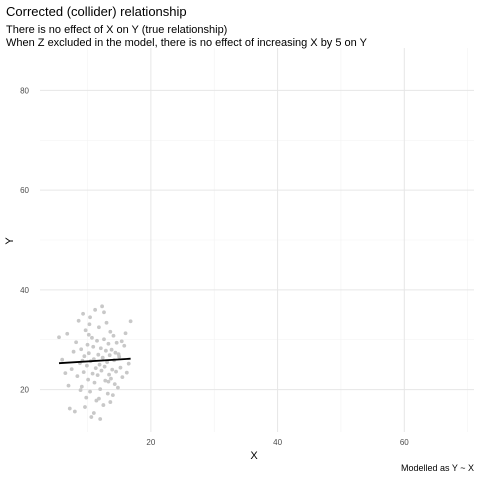 This screenshot has height=480, width=480. I want to click on x-tick-label: 20, so click(150, 442).